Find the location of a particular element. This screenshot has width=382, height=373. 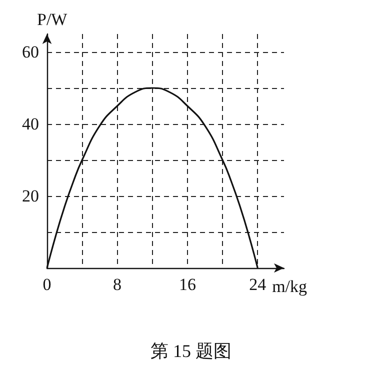

x-axis-title: m/kg is located at coordinates (290, 286).